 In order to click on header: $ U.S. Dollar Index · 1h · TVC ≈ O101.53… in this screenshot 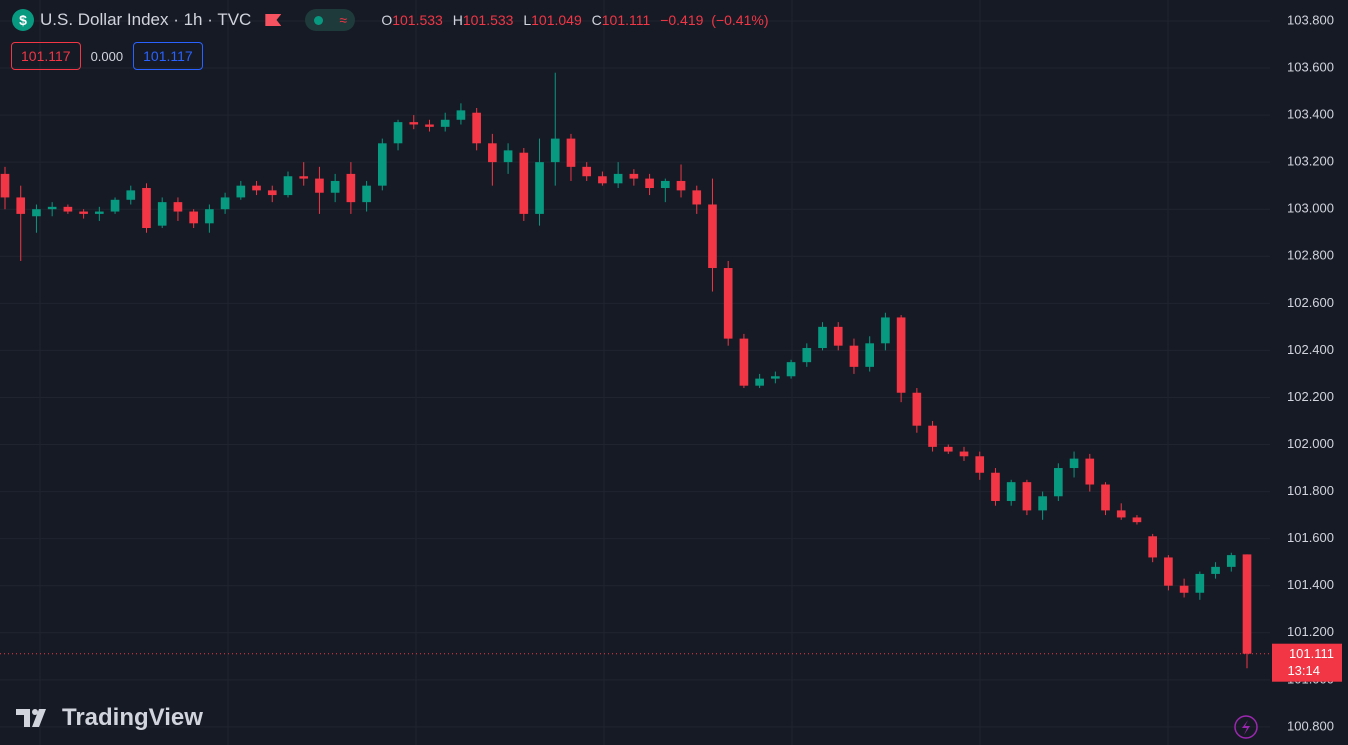, I will do `click(390, 20)`.